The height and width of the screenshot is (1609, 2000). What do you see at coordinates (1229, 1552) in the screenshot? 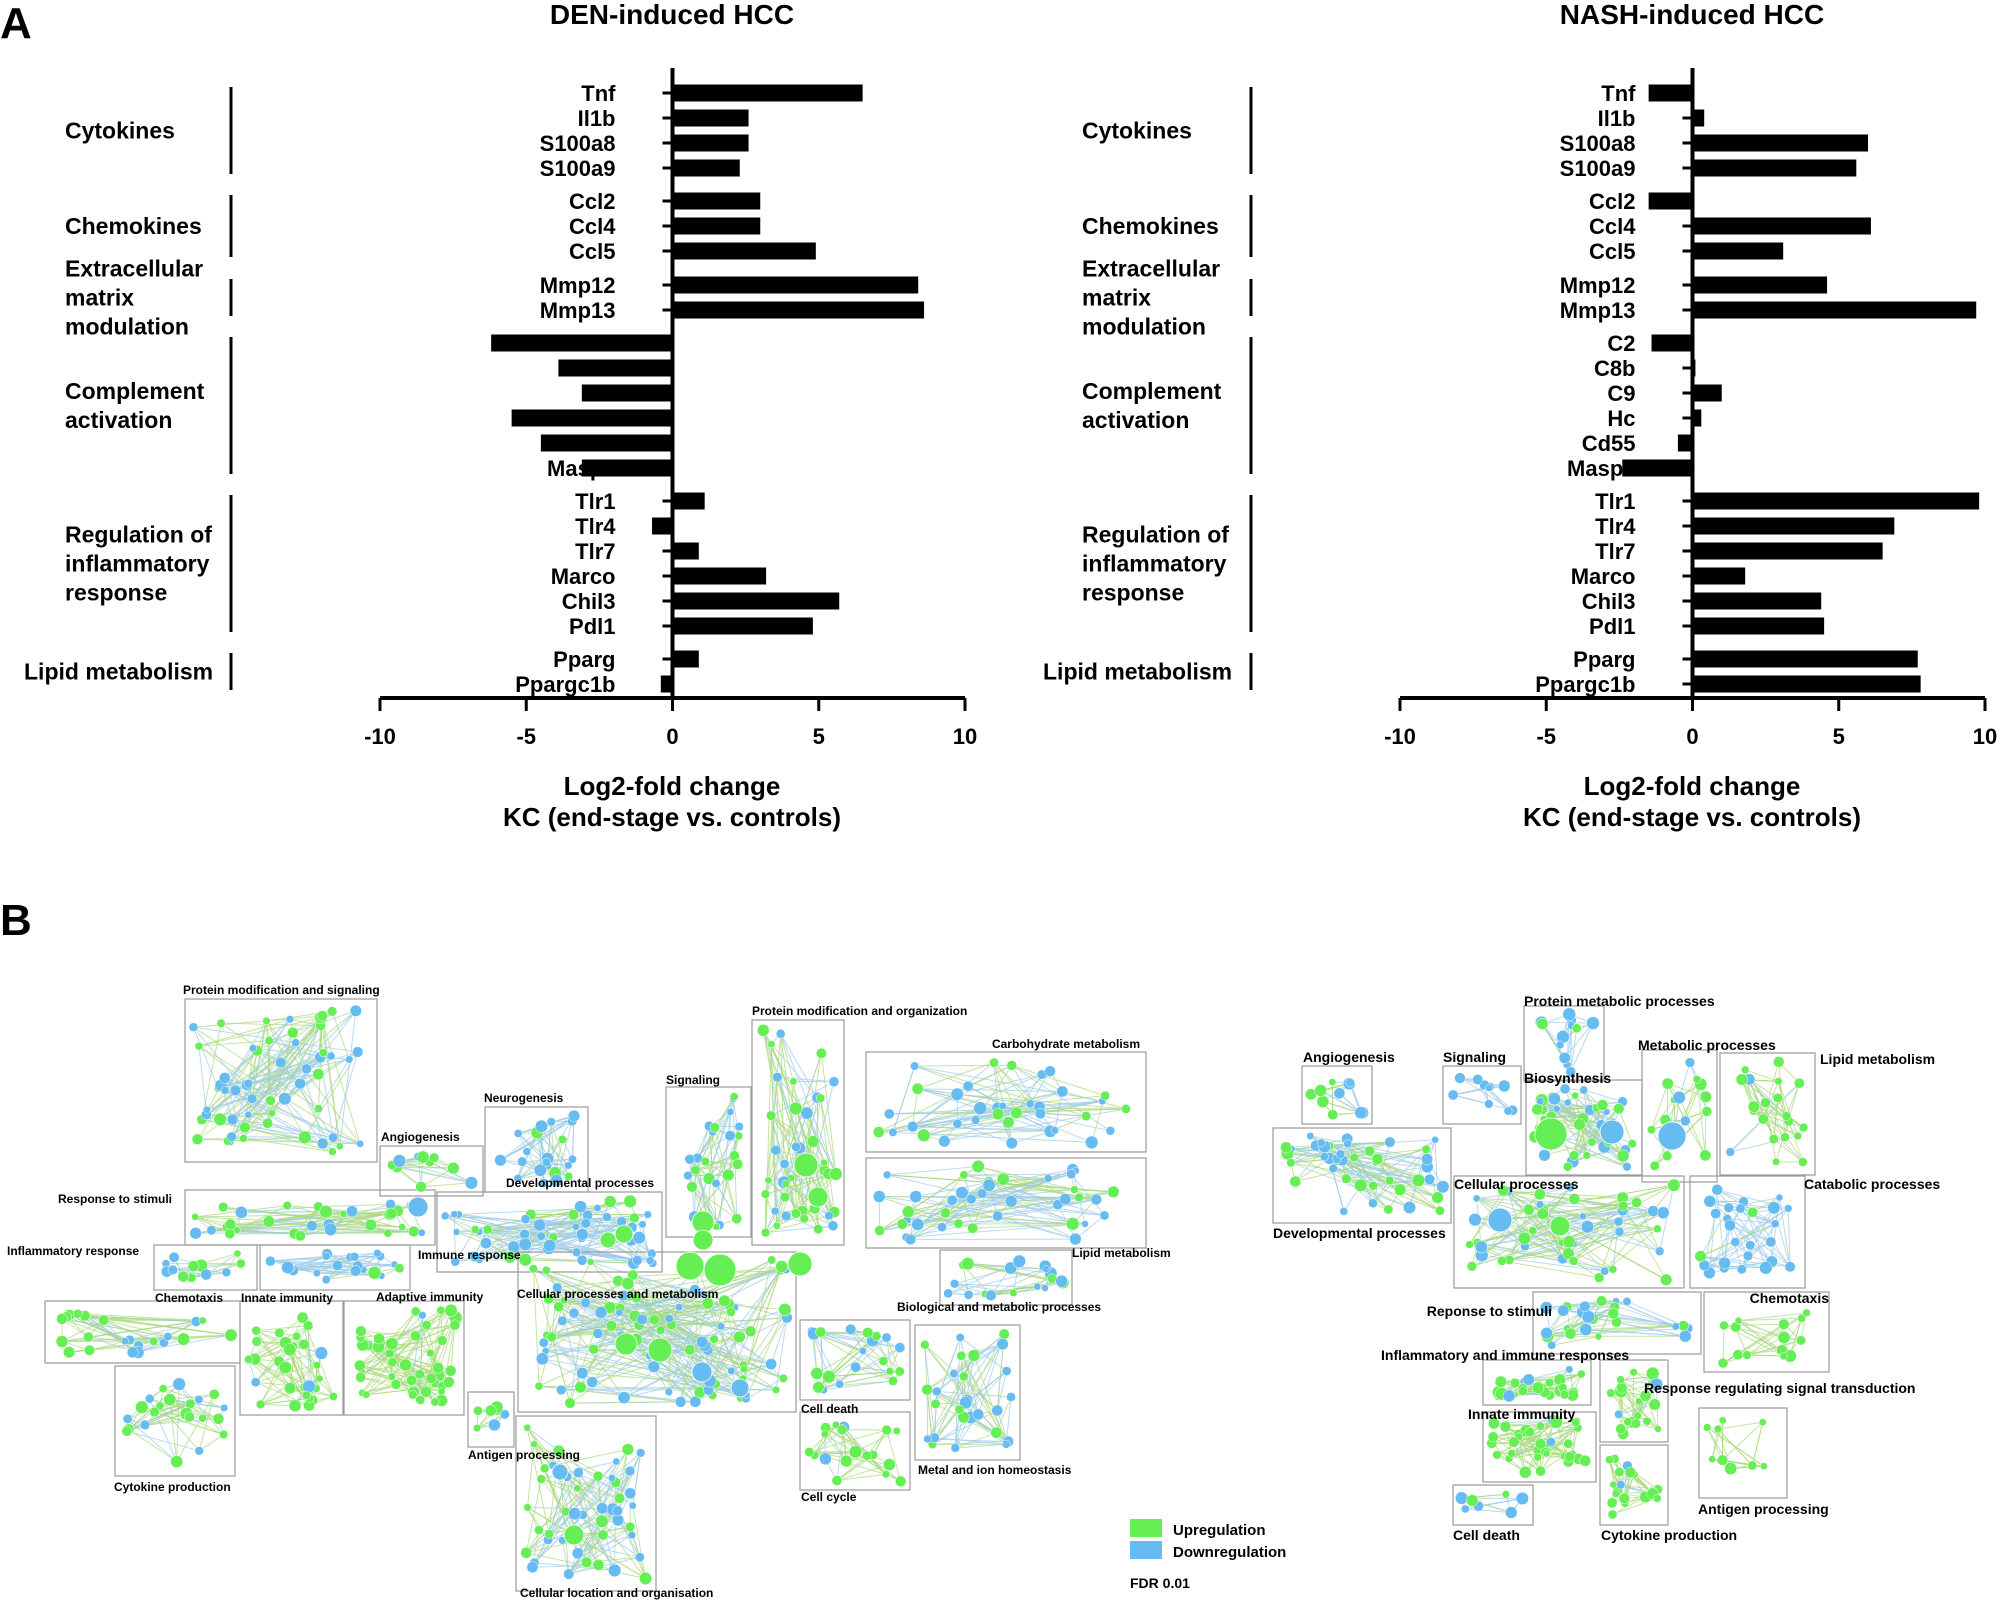
I see `legend-downregulation-label: Downregulation` at bounding box center [1229, 1552].